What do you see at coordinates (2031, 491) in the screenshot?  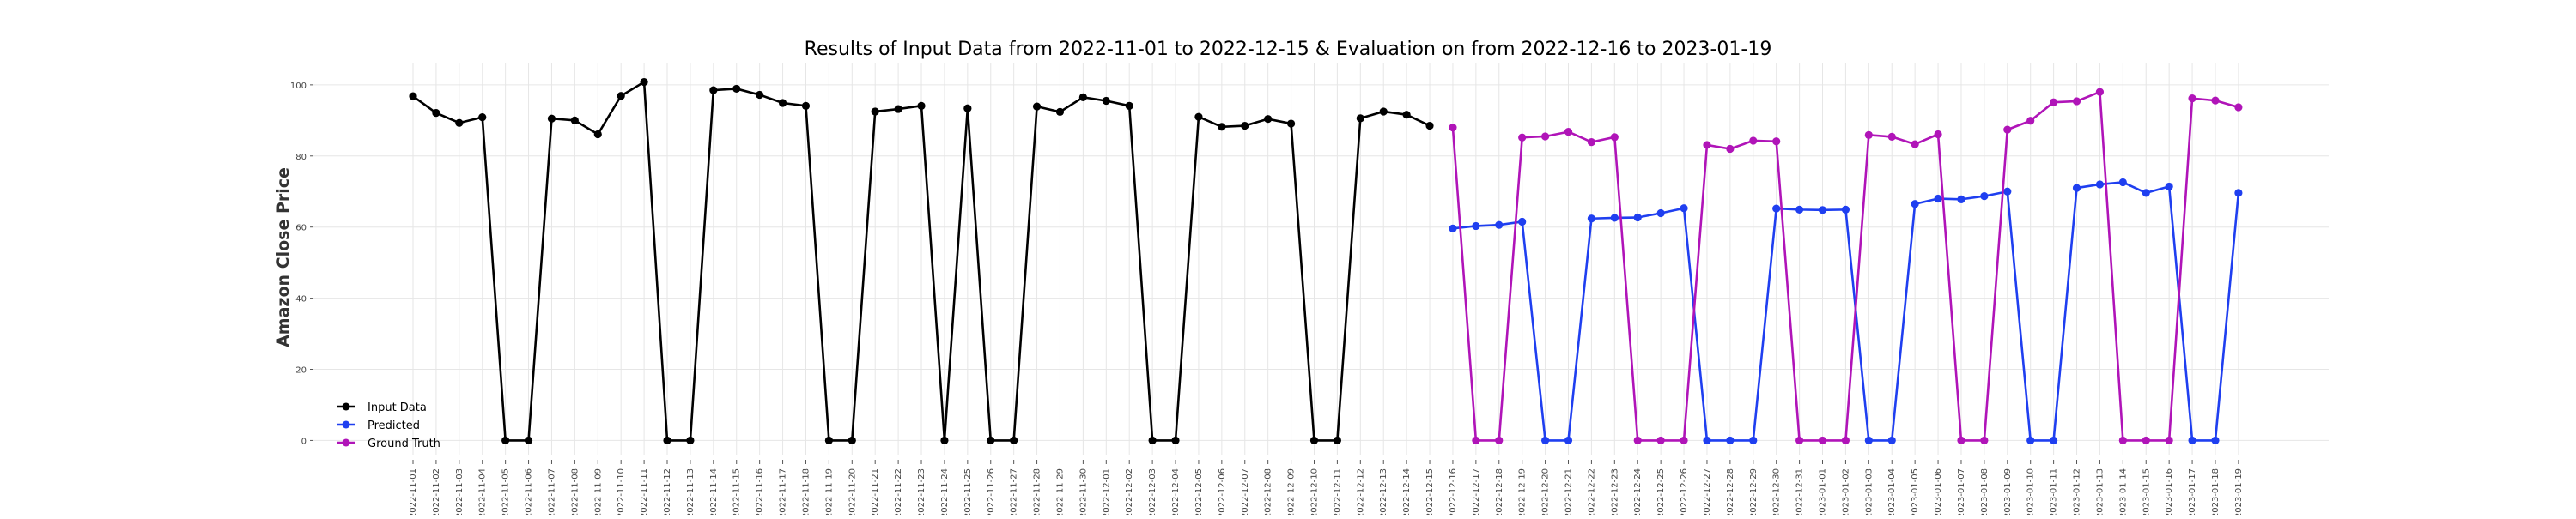 I see `x-tick-label: 2023-01-10` at bounding box center [2031, 491].